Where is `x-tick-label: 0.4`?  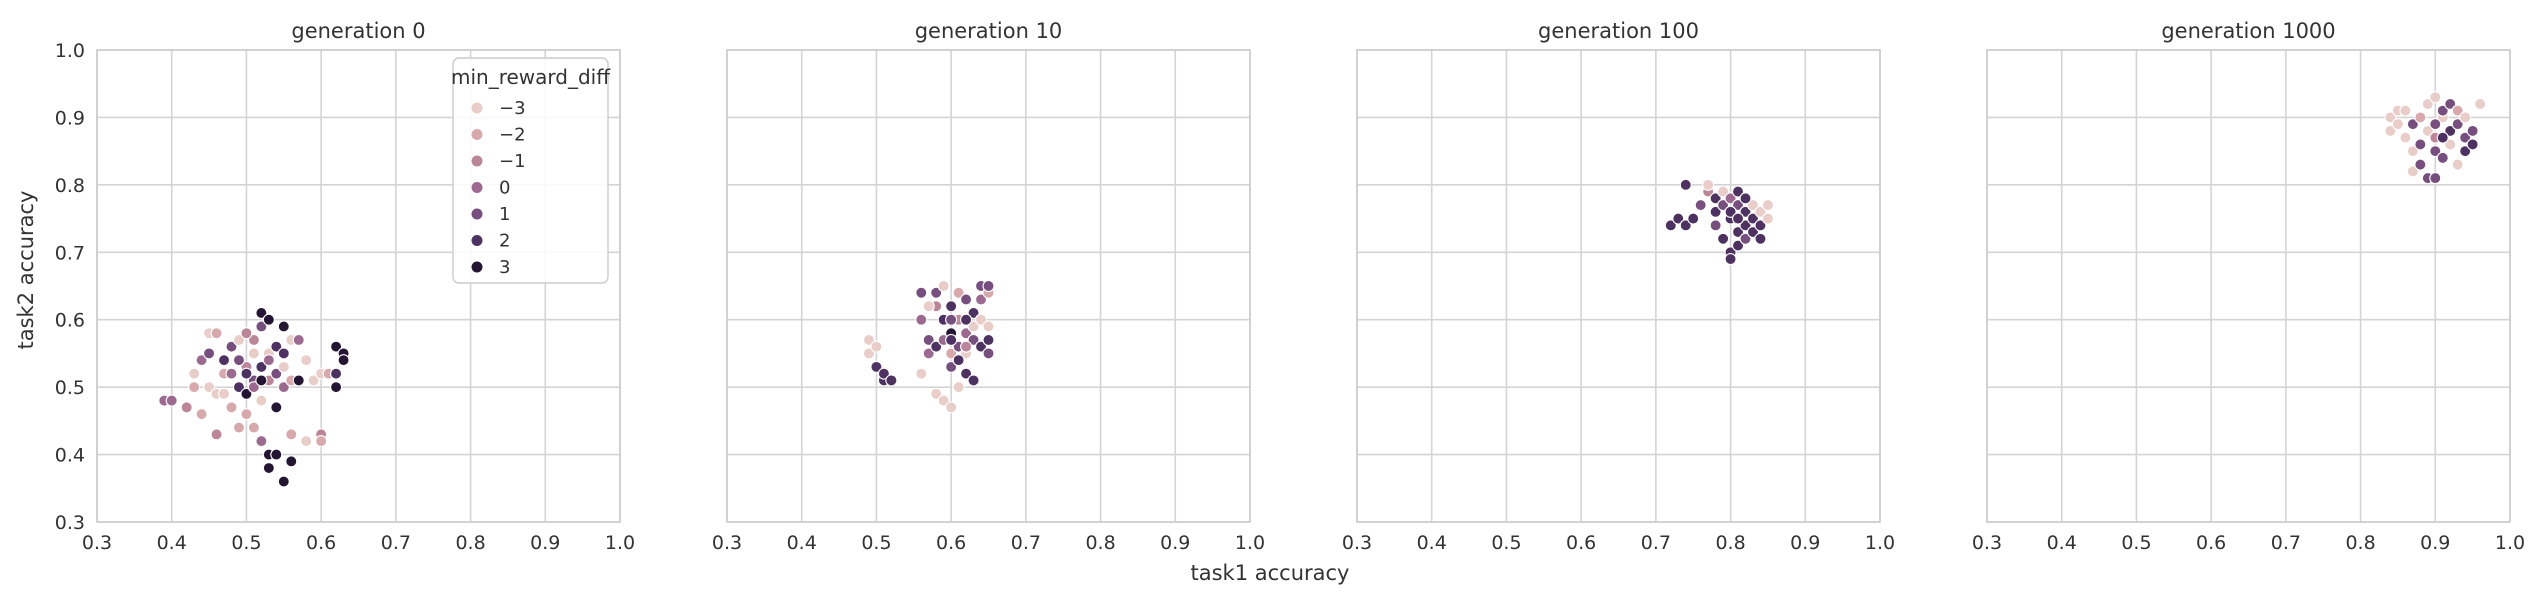
x-tick-label: 0.4 is located at coordinates (802, 543).